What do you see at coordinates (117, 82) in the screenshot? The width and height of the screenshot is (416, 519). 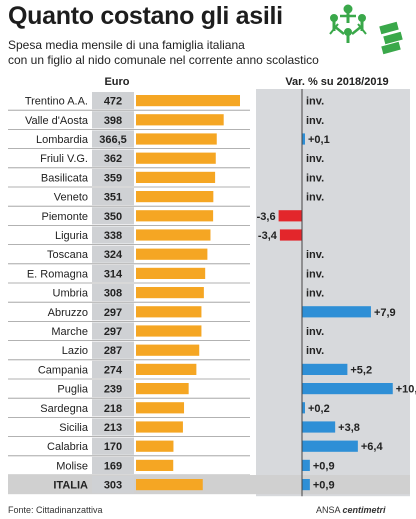 I see `euro-column-header: Euro` at bounding box center [117, 82].